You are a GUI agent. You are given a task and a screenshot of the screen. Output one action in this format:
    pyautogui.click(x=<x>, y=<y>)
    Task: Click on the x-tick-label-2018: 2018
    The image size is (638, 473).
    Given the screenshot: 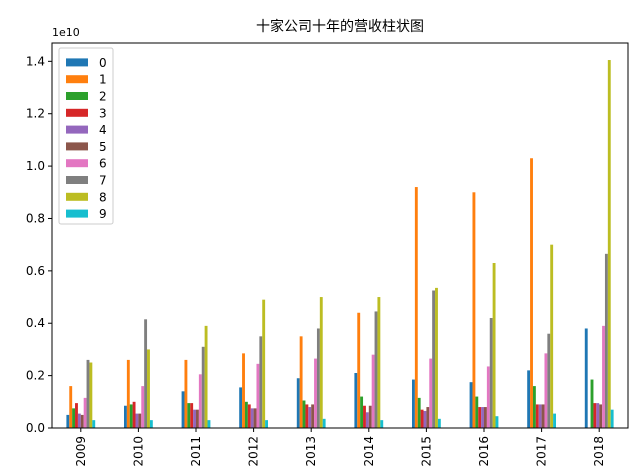 What is the action you would take?
    pyautogui.click(x=599, y=451)
    